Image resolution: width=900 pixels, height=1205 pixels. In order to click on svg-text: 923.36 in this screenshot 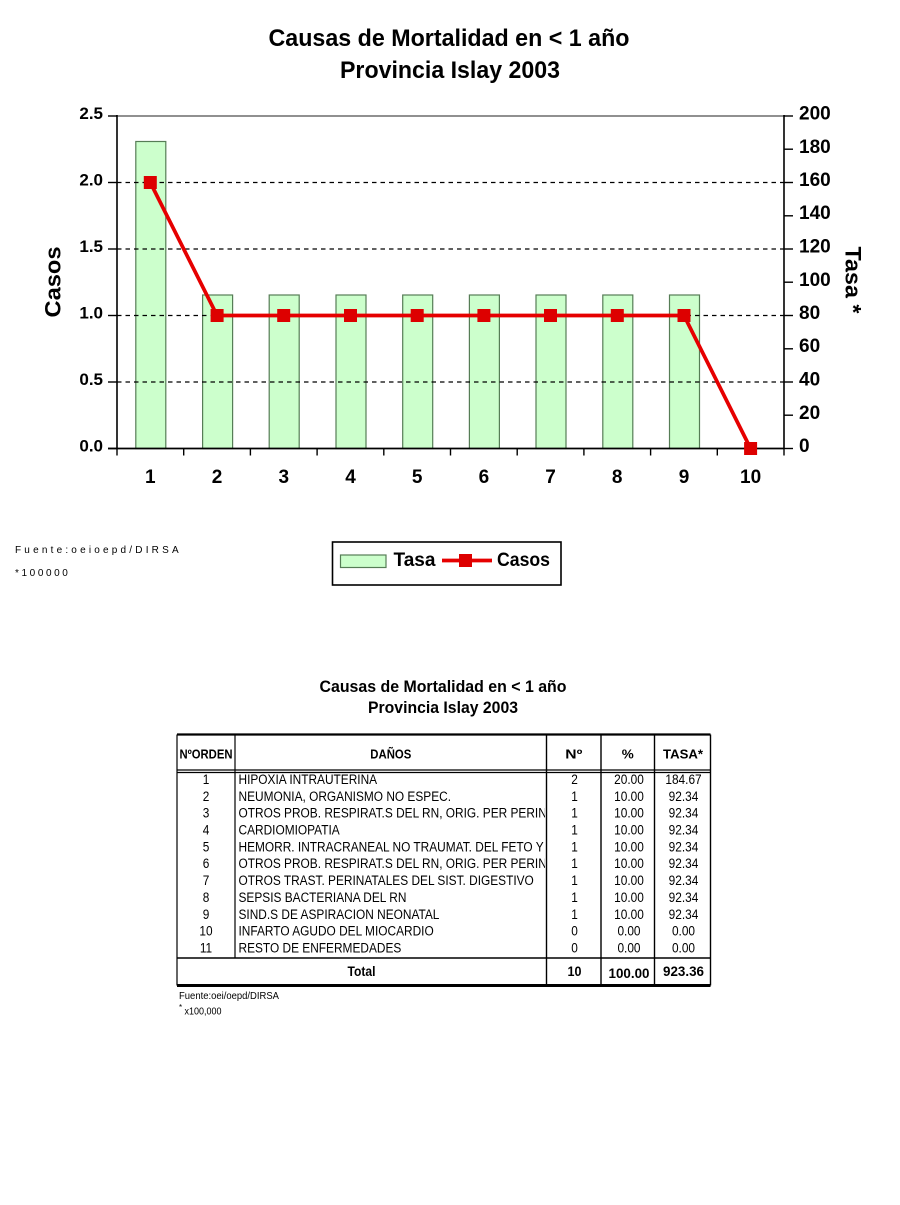, I will do `click(683, 971)`.